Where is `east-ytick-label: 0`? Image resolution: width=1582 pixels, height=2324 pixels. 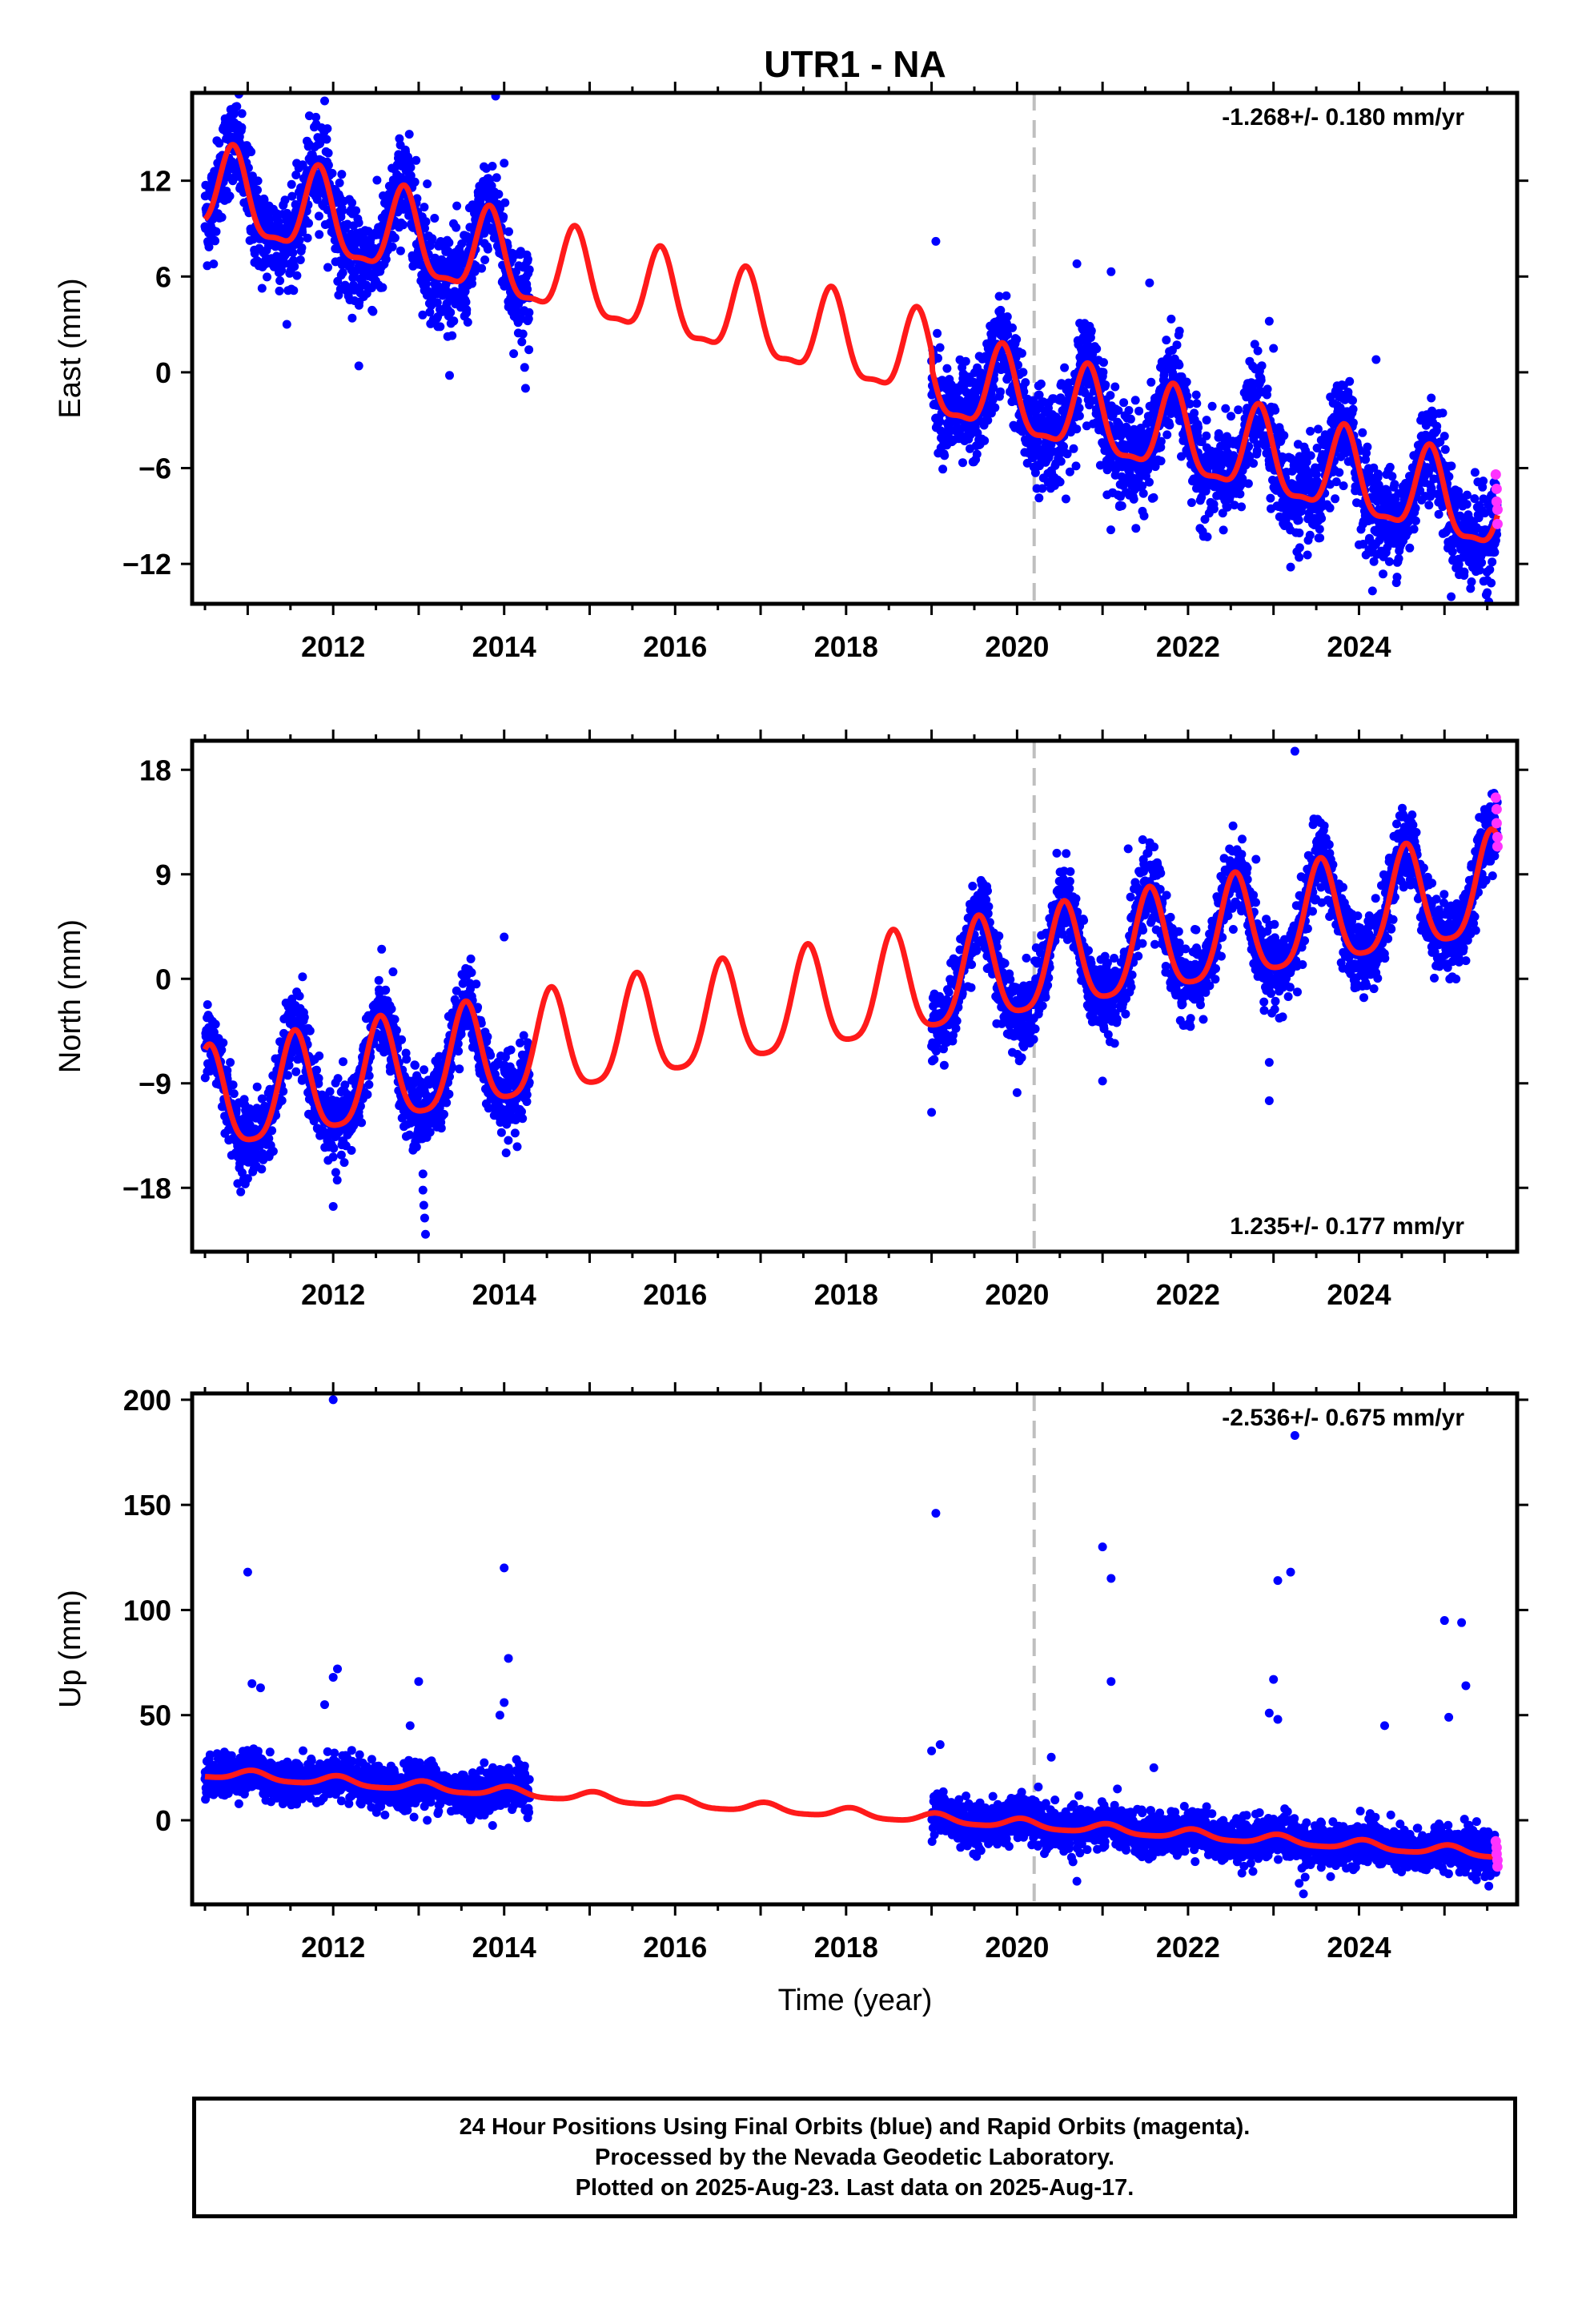 east-ytick-label: 0 is located at coordinates (163, 372).